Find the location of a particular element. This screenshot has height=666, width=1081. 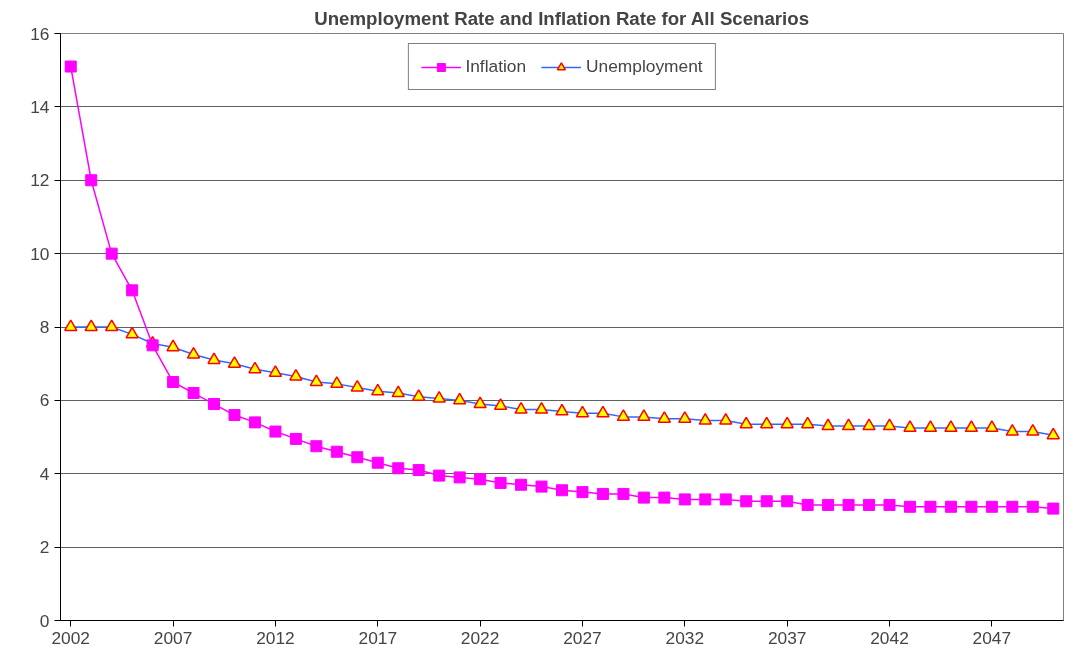

y-tick-label: 4 is located at coordinates (44, 473).